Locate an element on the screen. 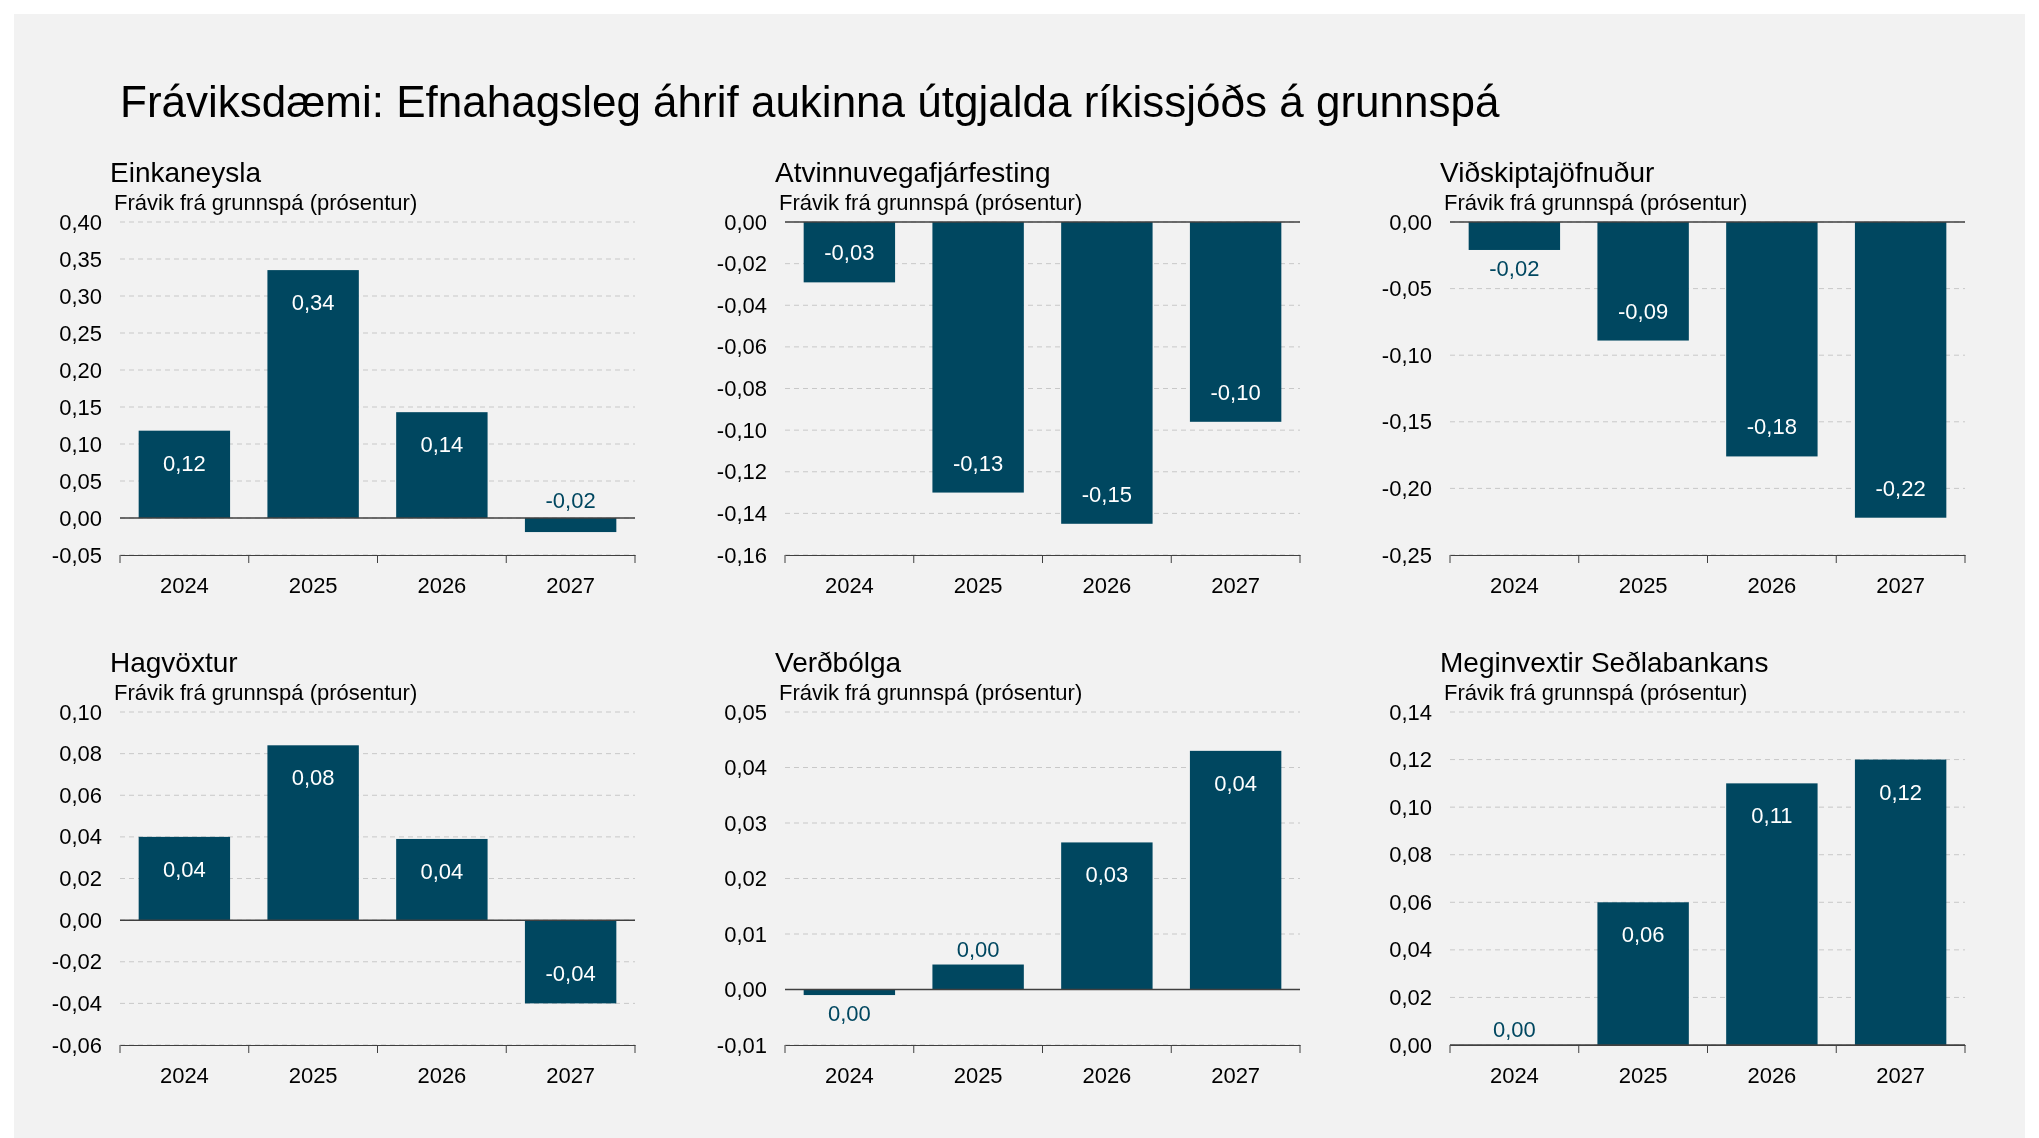 This screenshot has height=1138, width=2039. text: Fráviksdæmi: Efnahagsleg áhrif aukinna útgjalda ríkissjóðs á grunnspá is located at coordinates (810, 101).